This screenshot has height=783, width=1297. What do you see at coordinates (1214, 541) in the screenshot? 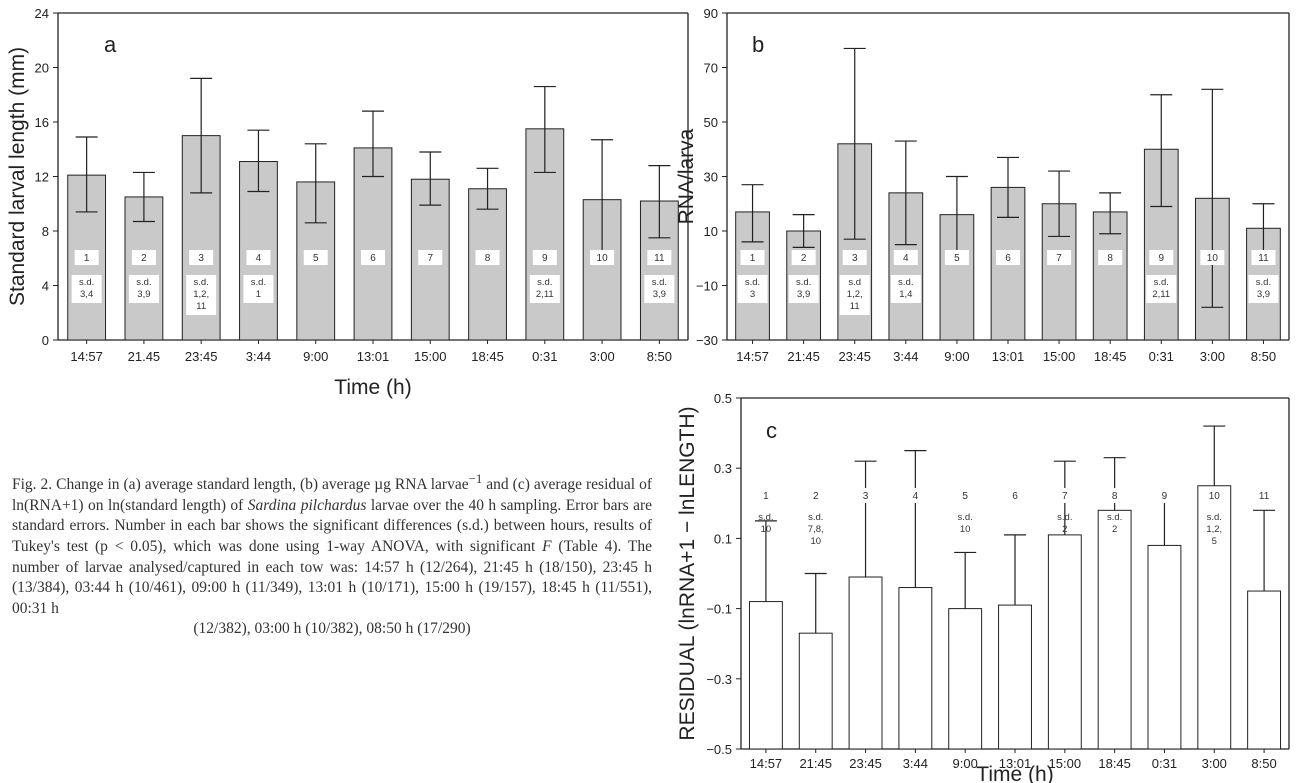
I see `sd-label: 5` at bounding box center [1214, 541].